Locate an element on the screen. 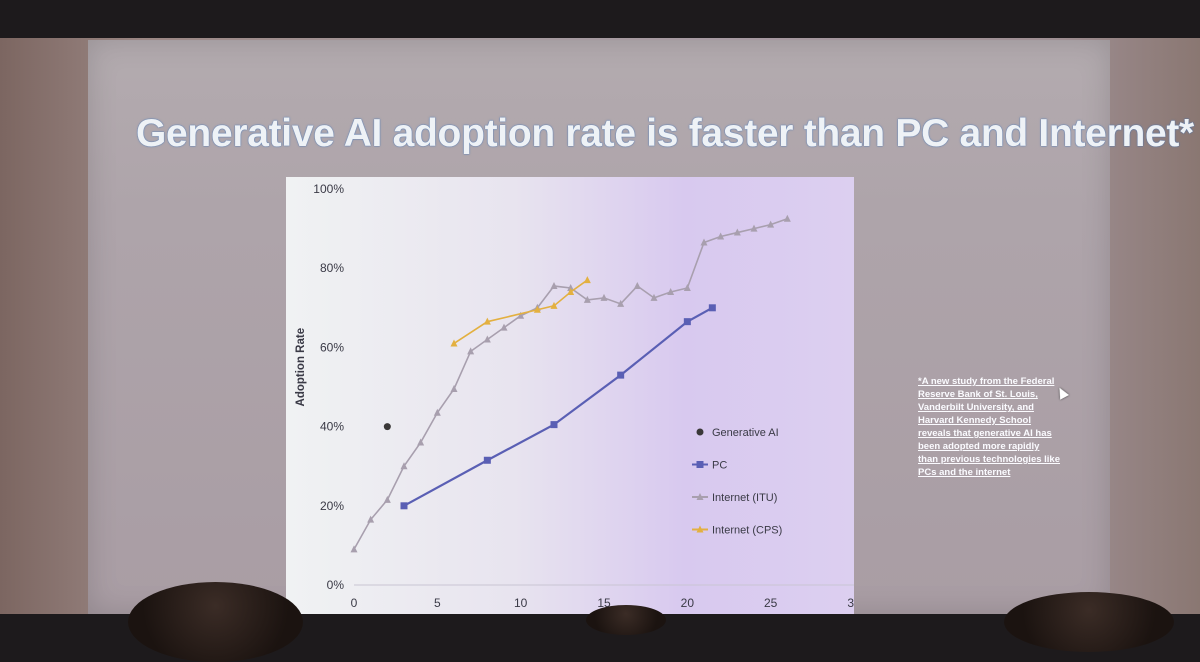 The width and height of the screenshot is (1200, 662). x-tick-label: 10 is located at coordinates (521, 603).